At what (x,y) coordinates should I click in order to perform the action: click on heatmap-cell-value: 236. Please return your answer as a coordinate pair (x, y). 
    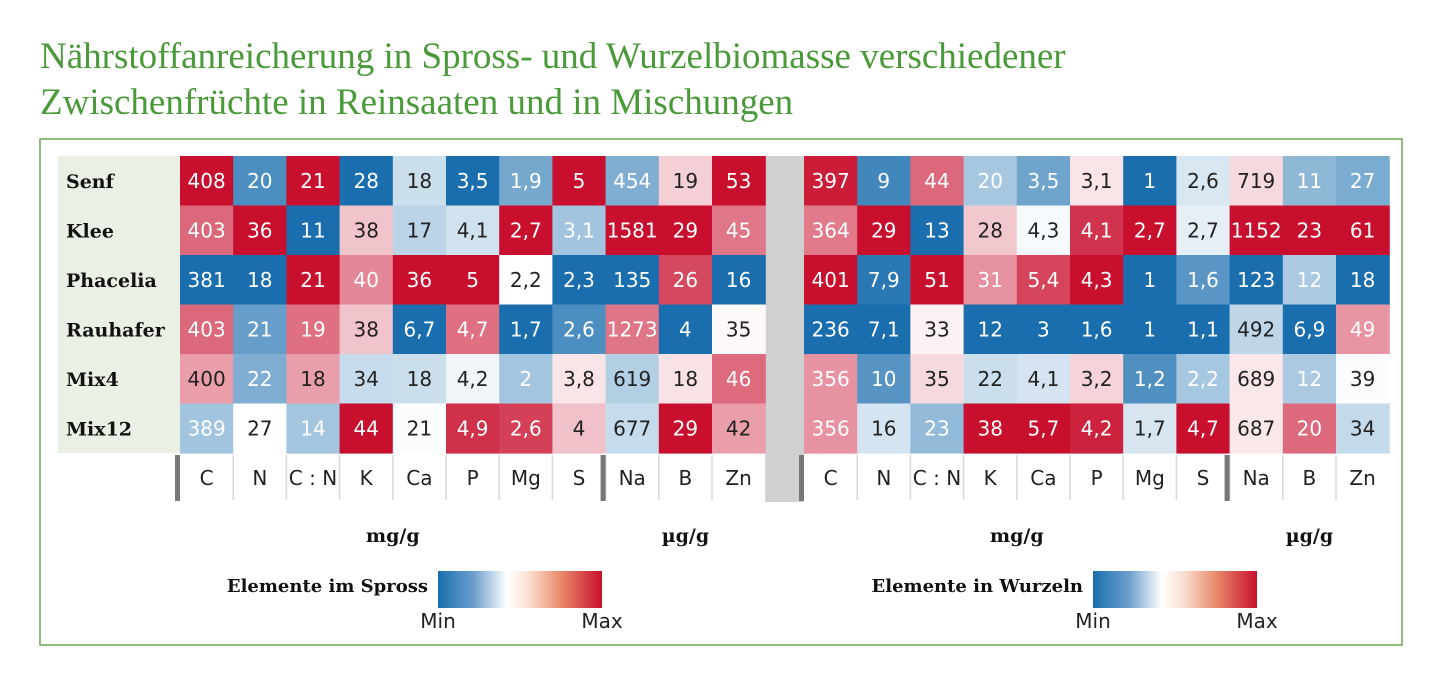
    Looking at the image, I should click on (831, 329).